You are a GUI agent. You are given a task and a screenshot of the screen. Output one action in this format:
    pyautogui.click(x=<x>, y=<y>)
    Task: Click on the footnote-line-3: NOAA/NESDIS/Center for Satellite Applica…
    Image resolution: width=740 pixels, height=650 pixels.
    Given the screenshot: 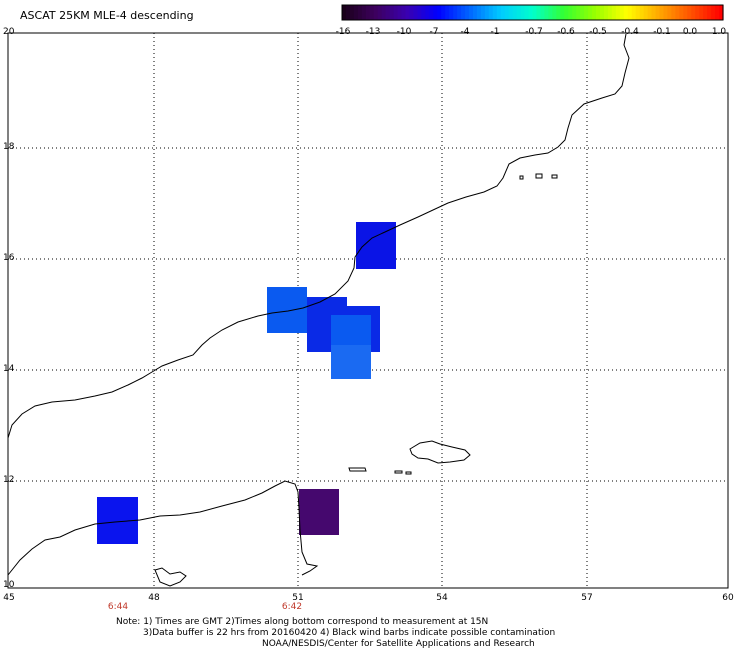 What is the action you would take?
    pyautogui.click(x=398, y=644)
    